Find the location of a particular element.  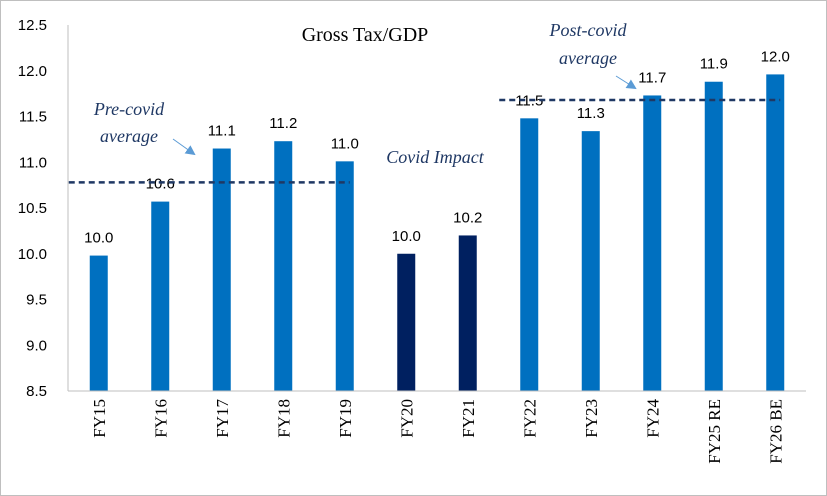

bar-fy15 is located at coordinates (98, 323).